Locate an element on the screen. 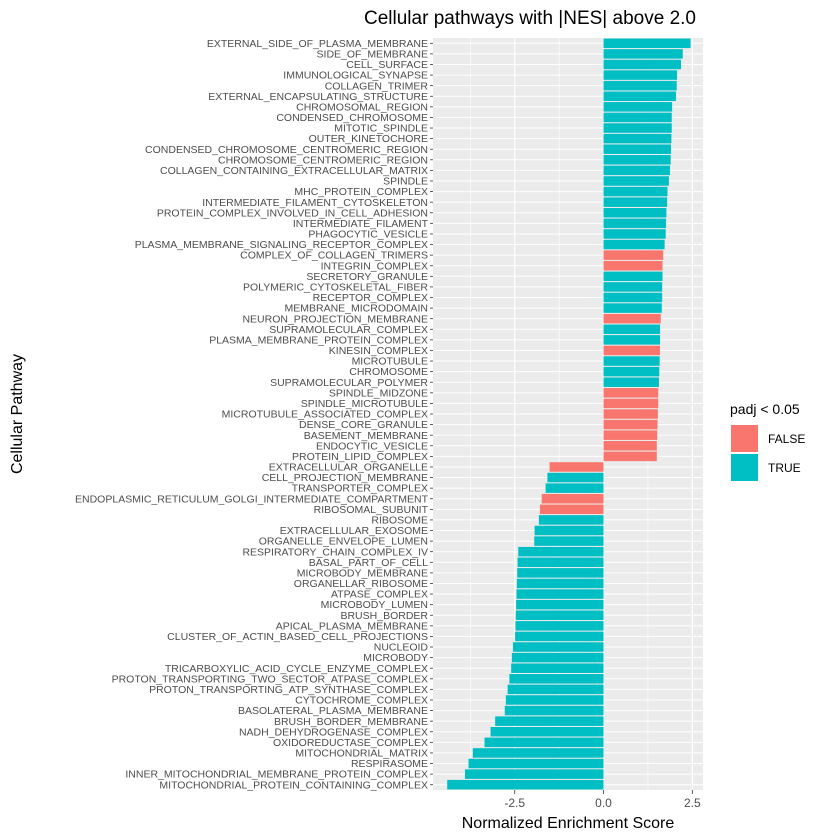 This screenshot has width=840, height=840. y-tick-label: TRANSPORTER_COMPLEX is located at coordinates (360, 489).